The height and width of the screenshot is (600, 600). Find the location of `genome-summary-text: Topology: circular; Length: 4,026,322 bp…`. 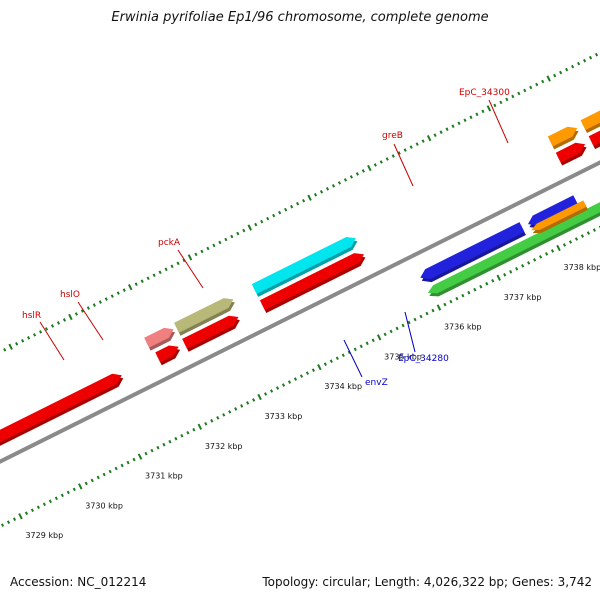

genome-summary-text: Topology: circular; Length: 4,026,322 bp… is located at coordinates (427, 582).